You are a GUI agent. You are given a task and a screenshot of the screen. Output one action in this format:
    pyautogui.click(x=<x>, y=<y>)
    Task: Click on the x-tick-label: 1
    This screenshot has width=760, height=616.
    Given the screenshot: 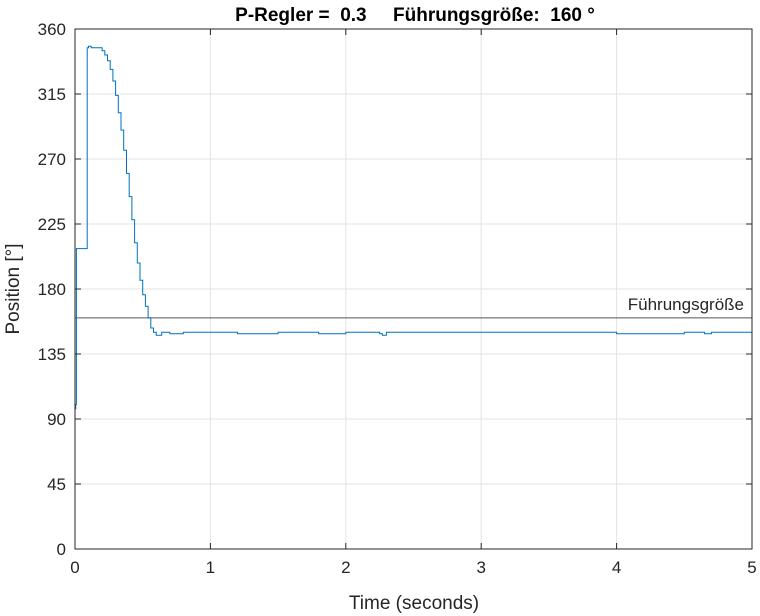 What is the action you would take?
    pyautogui.click(x=210, y=567)
    